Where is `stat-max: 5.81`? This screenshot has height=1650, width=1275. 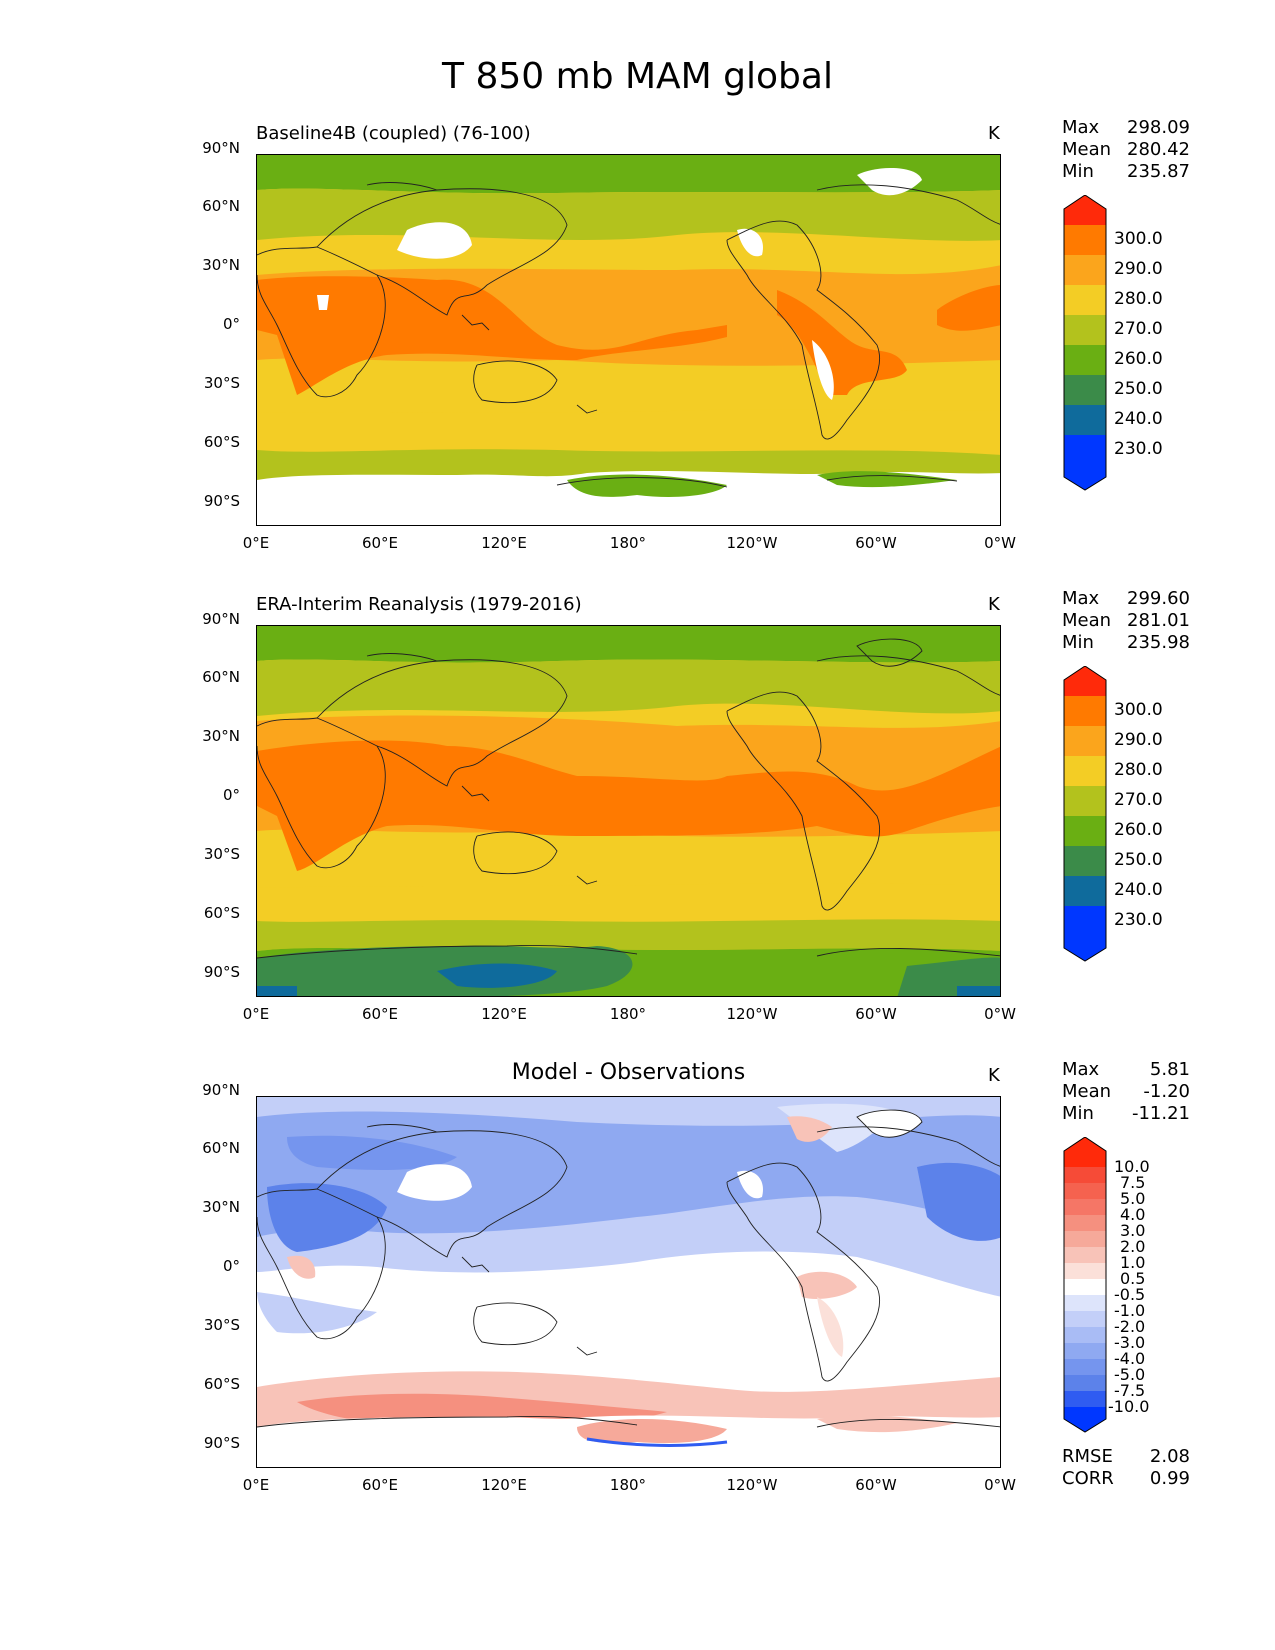
stat-max: 5.81 is located at coordinates (1169, 1069).